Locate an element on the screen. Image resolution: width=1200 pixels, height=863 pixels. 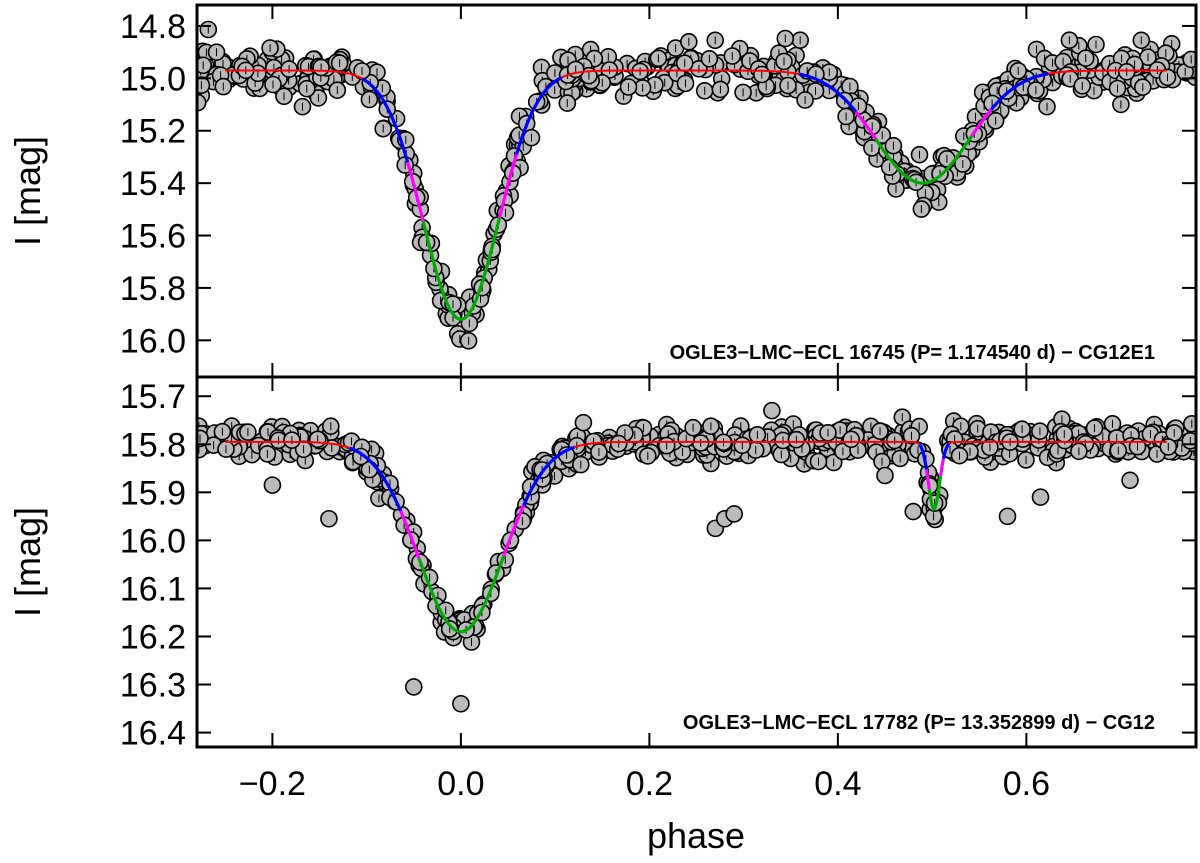
y-tick-label: 15.7 is located at coordinates (153, 397).